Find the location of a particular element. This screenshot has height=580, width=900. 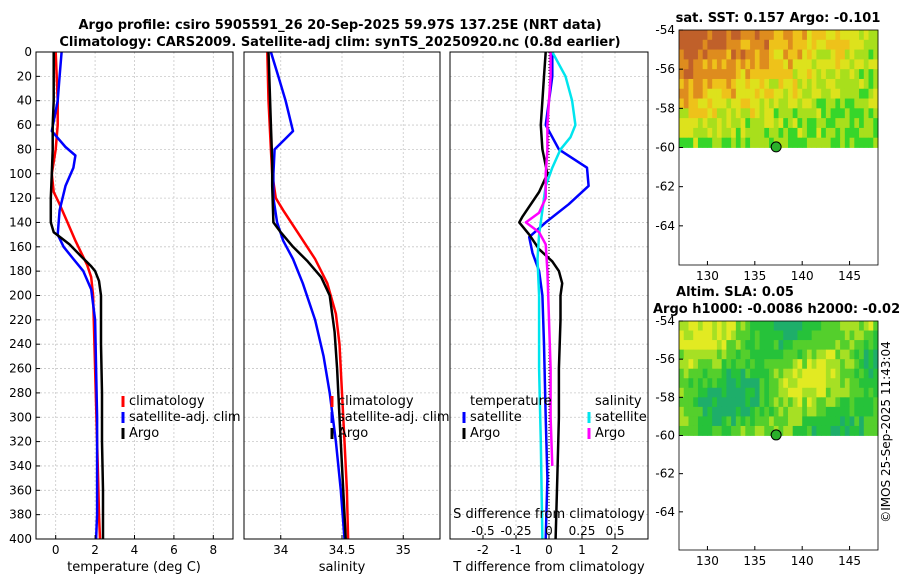

map-x-tick-label: 145 is located at coordinates (849, 561).